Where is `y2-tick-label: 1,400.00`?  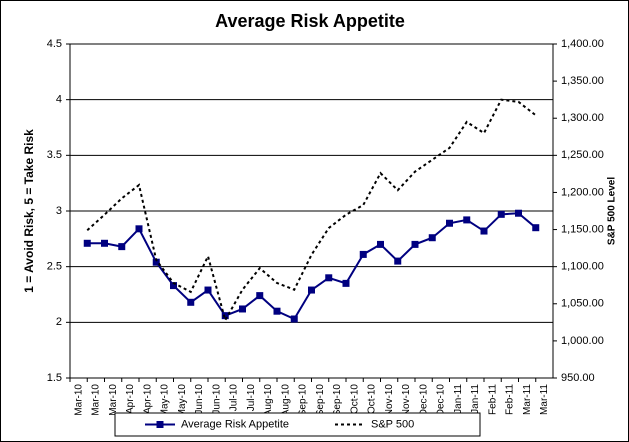
y2-tick-label: 1,400.00 is located at coordinates (582, 44).